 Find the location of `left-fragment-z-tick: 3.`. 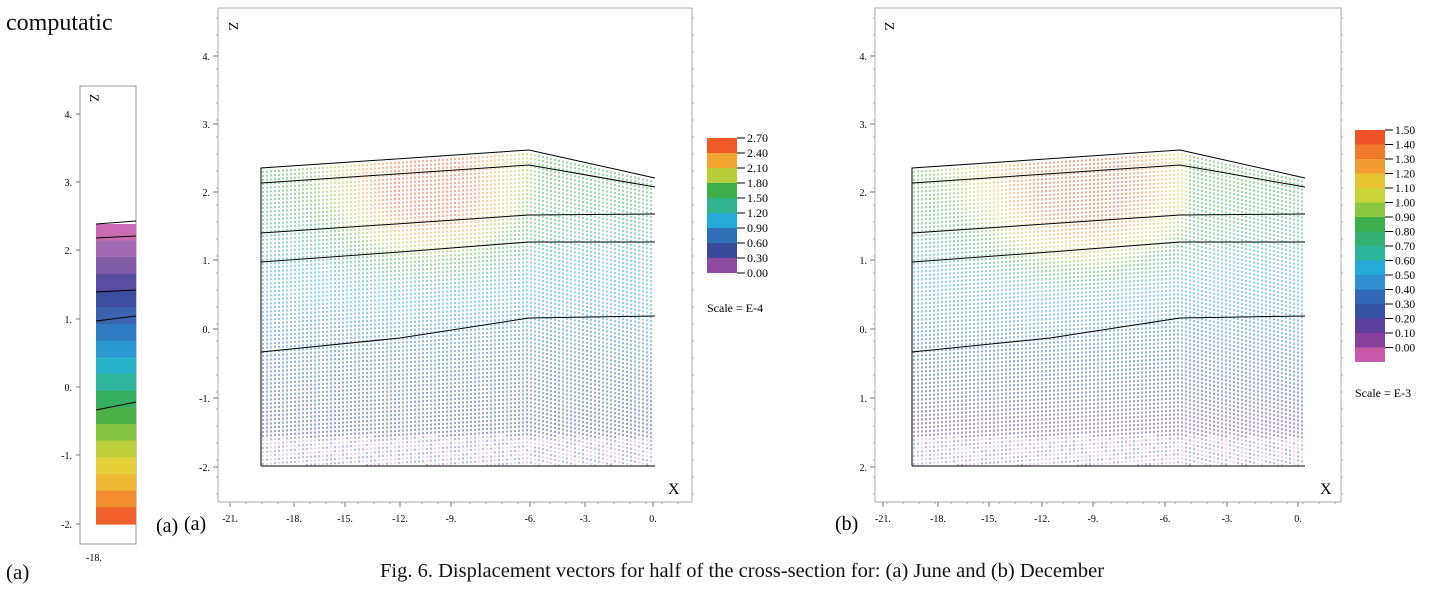

left-fragment-z-tick: 3. is located at coordinates (69, 183).